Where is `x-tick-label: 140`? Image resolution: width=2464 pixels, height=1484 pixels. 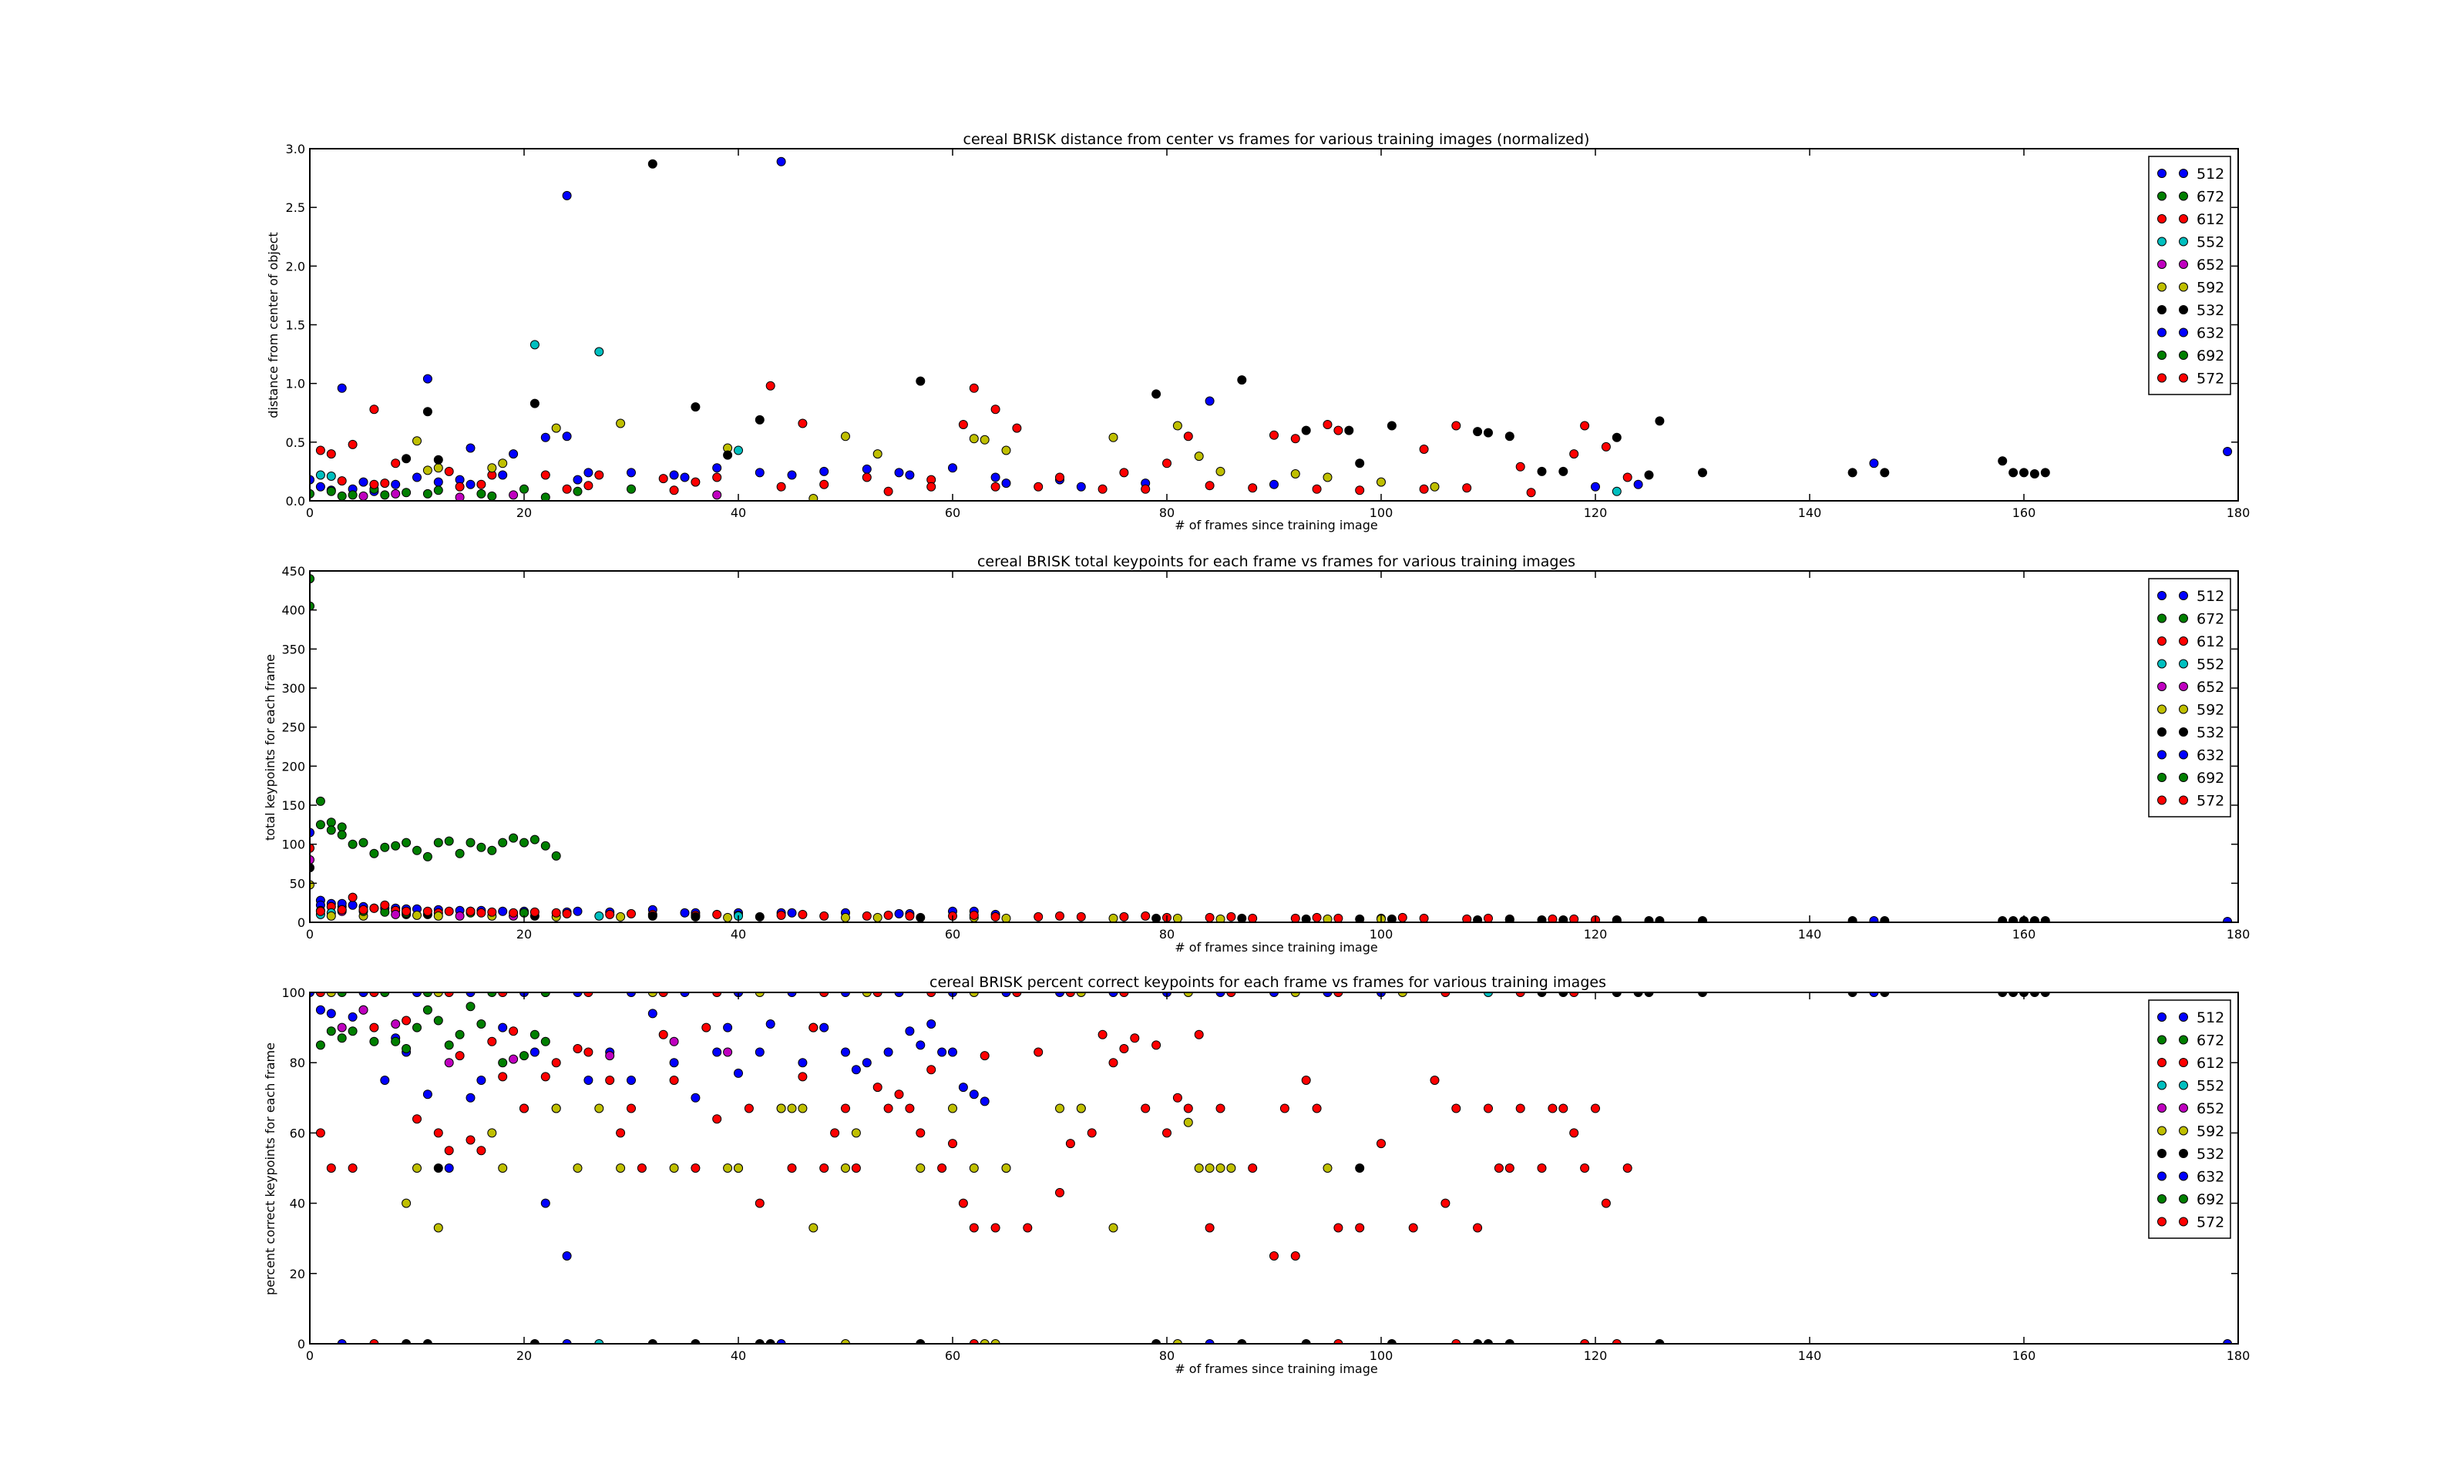
x-tick-label: 140 is located at coordinates (1810, 1355).